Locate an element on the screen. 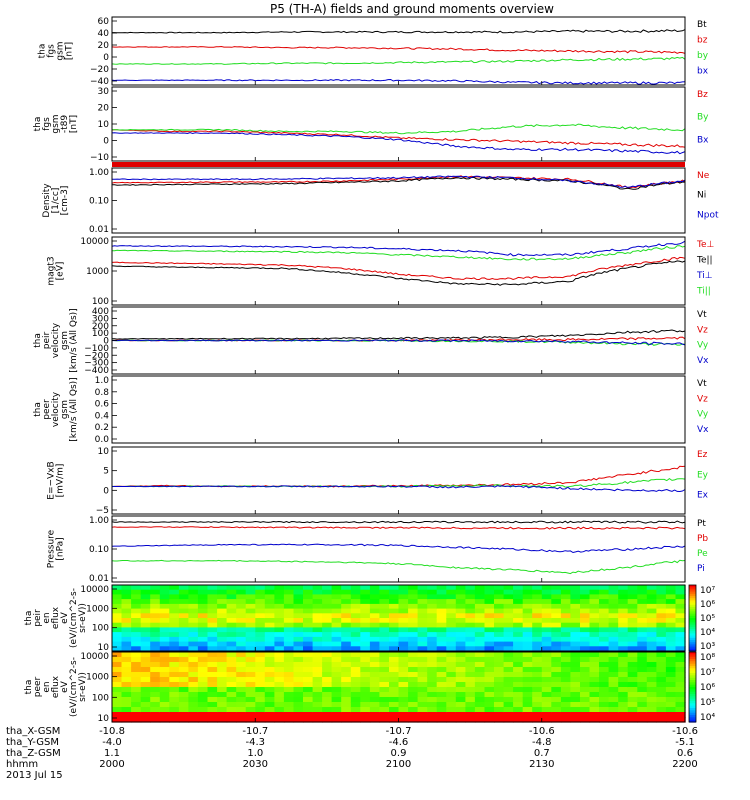 Image resolution: width=750 pixels, height=800 pixels. ylabel-line: peer is located at coordinates (38, 686).